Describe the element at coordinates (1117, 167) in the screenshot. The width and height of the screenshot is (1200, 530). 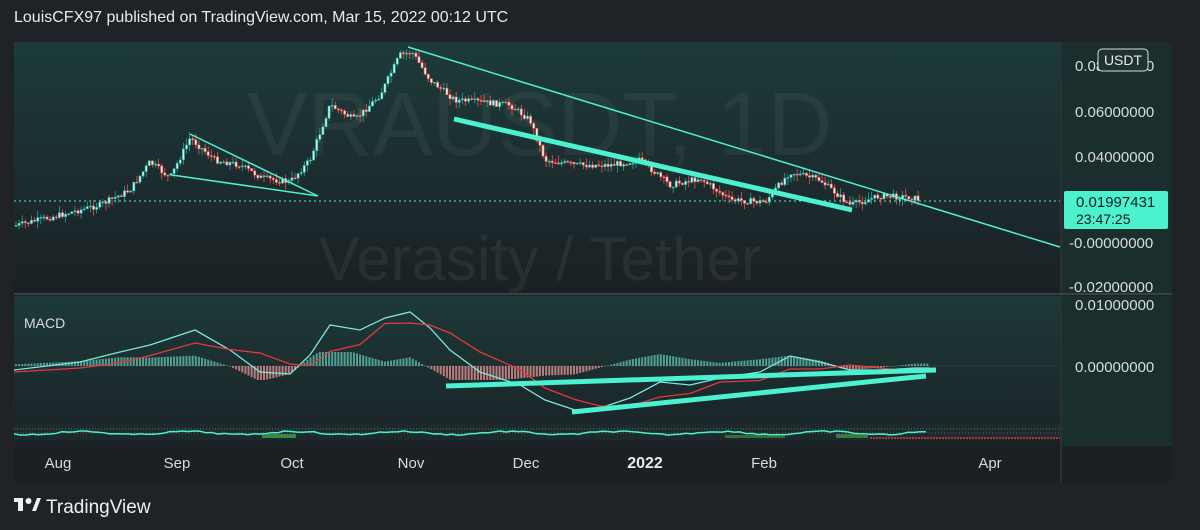
I see `price-axis-pane` at that location.